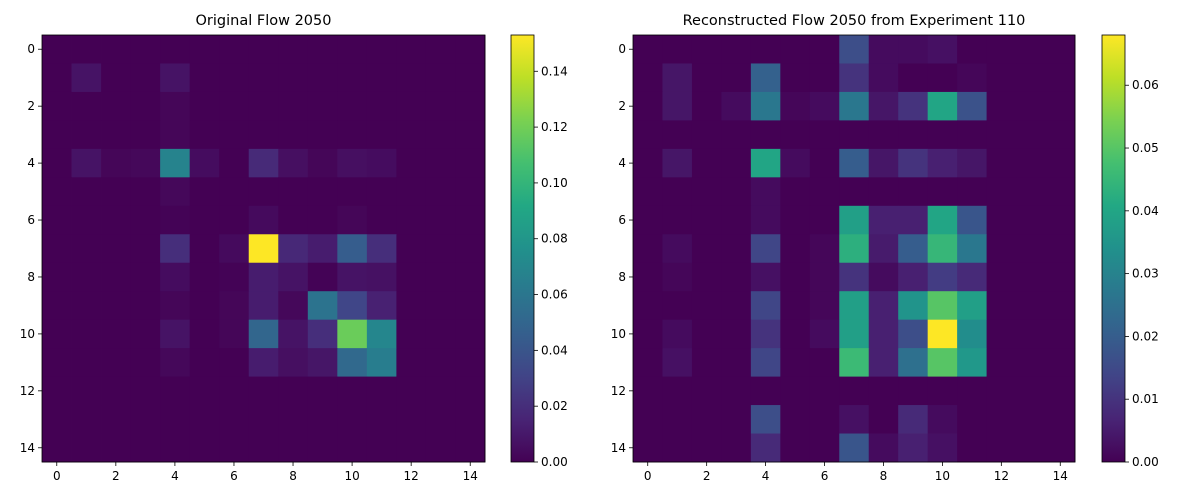 The image size is (1200, 500). Describe the element at coordinates (884, 476) in the screenshot. I see `x-tick-label: 8` at that location.